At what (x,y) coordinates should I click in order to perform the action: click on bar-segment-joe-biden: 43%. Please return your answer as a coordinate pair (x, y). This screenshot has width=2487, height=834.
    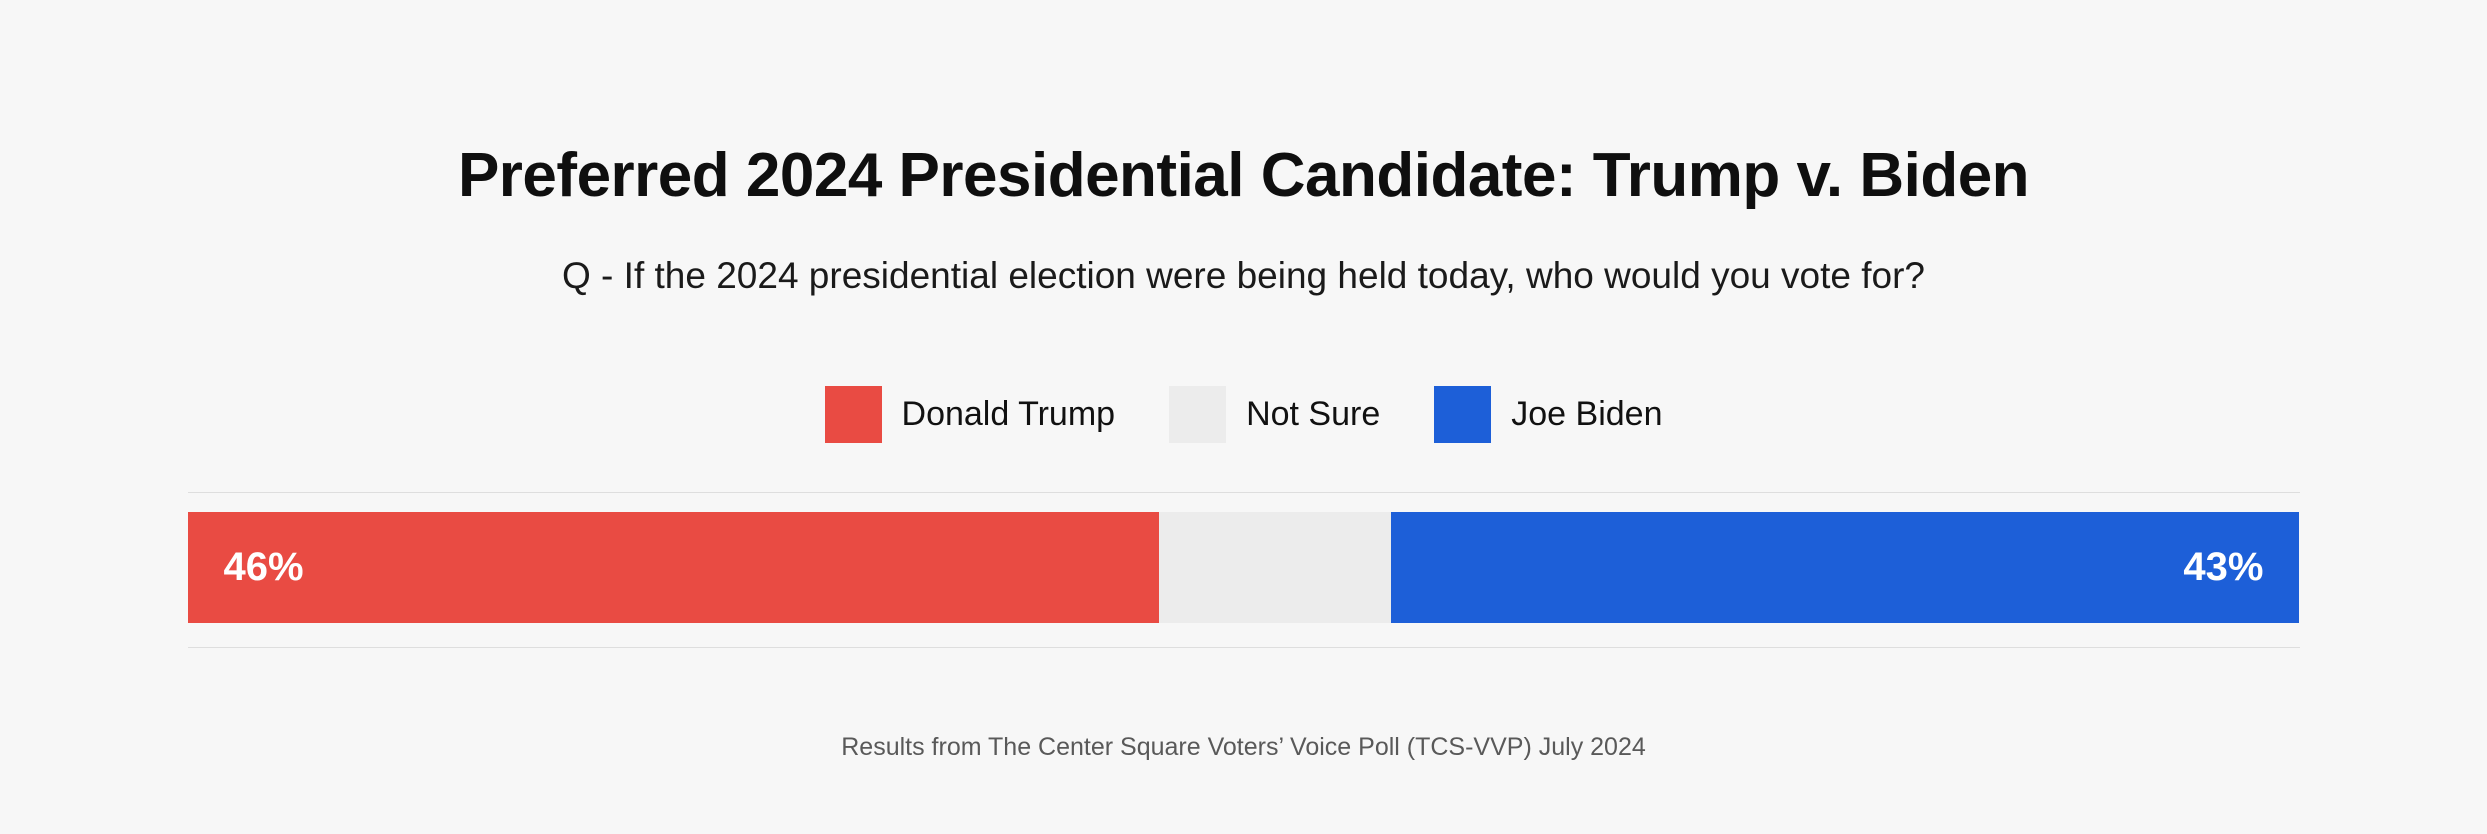
    Looking at the image, I should click on (1845, 567).